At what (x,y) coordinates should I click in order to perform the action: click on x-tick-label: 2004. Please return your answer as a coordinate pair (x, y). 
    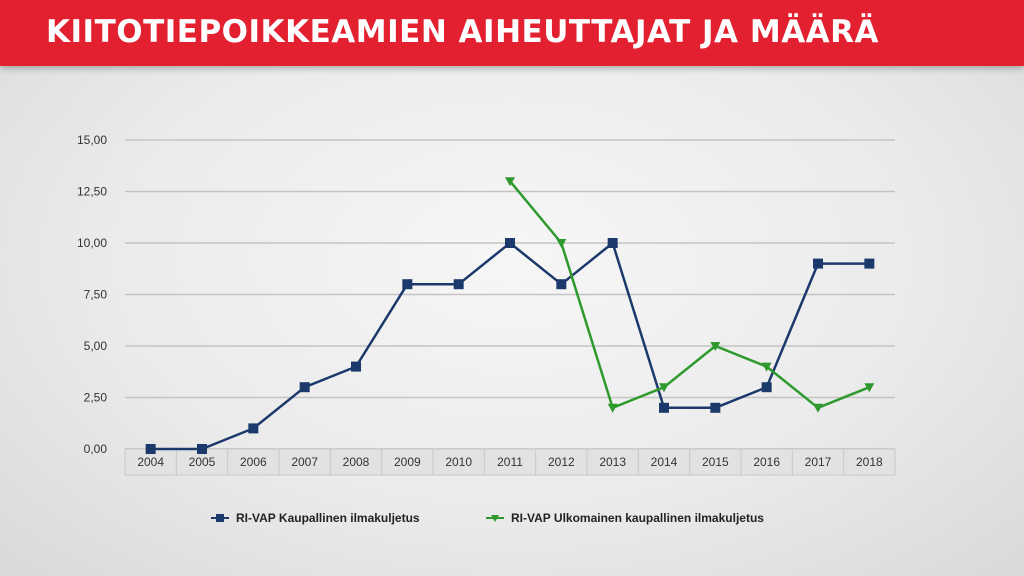
    Looking at the image, I should click on (150, 462).